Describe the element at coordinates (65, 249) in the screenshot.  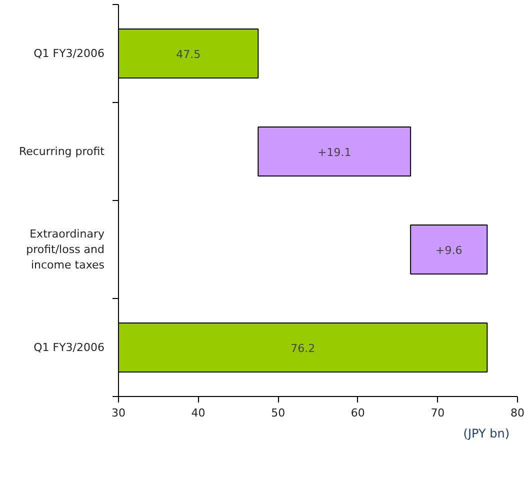
I see `y-tick-label: Extraordinary profit/loss and income taxes` at that location.